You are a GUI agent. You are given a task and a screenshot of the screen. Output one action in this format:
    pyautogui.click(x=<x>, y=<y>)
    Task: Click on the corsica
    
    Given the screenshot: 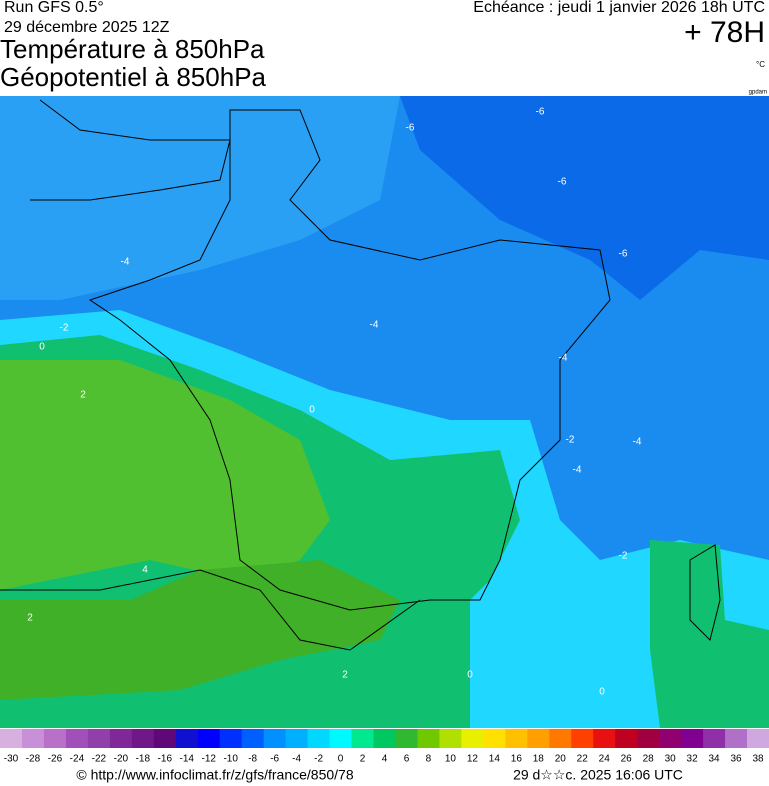 What is the action you would take?
    pyautogui.click(x=705, y=592)
    